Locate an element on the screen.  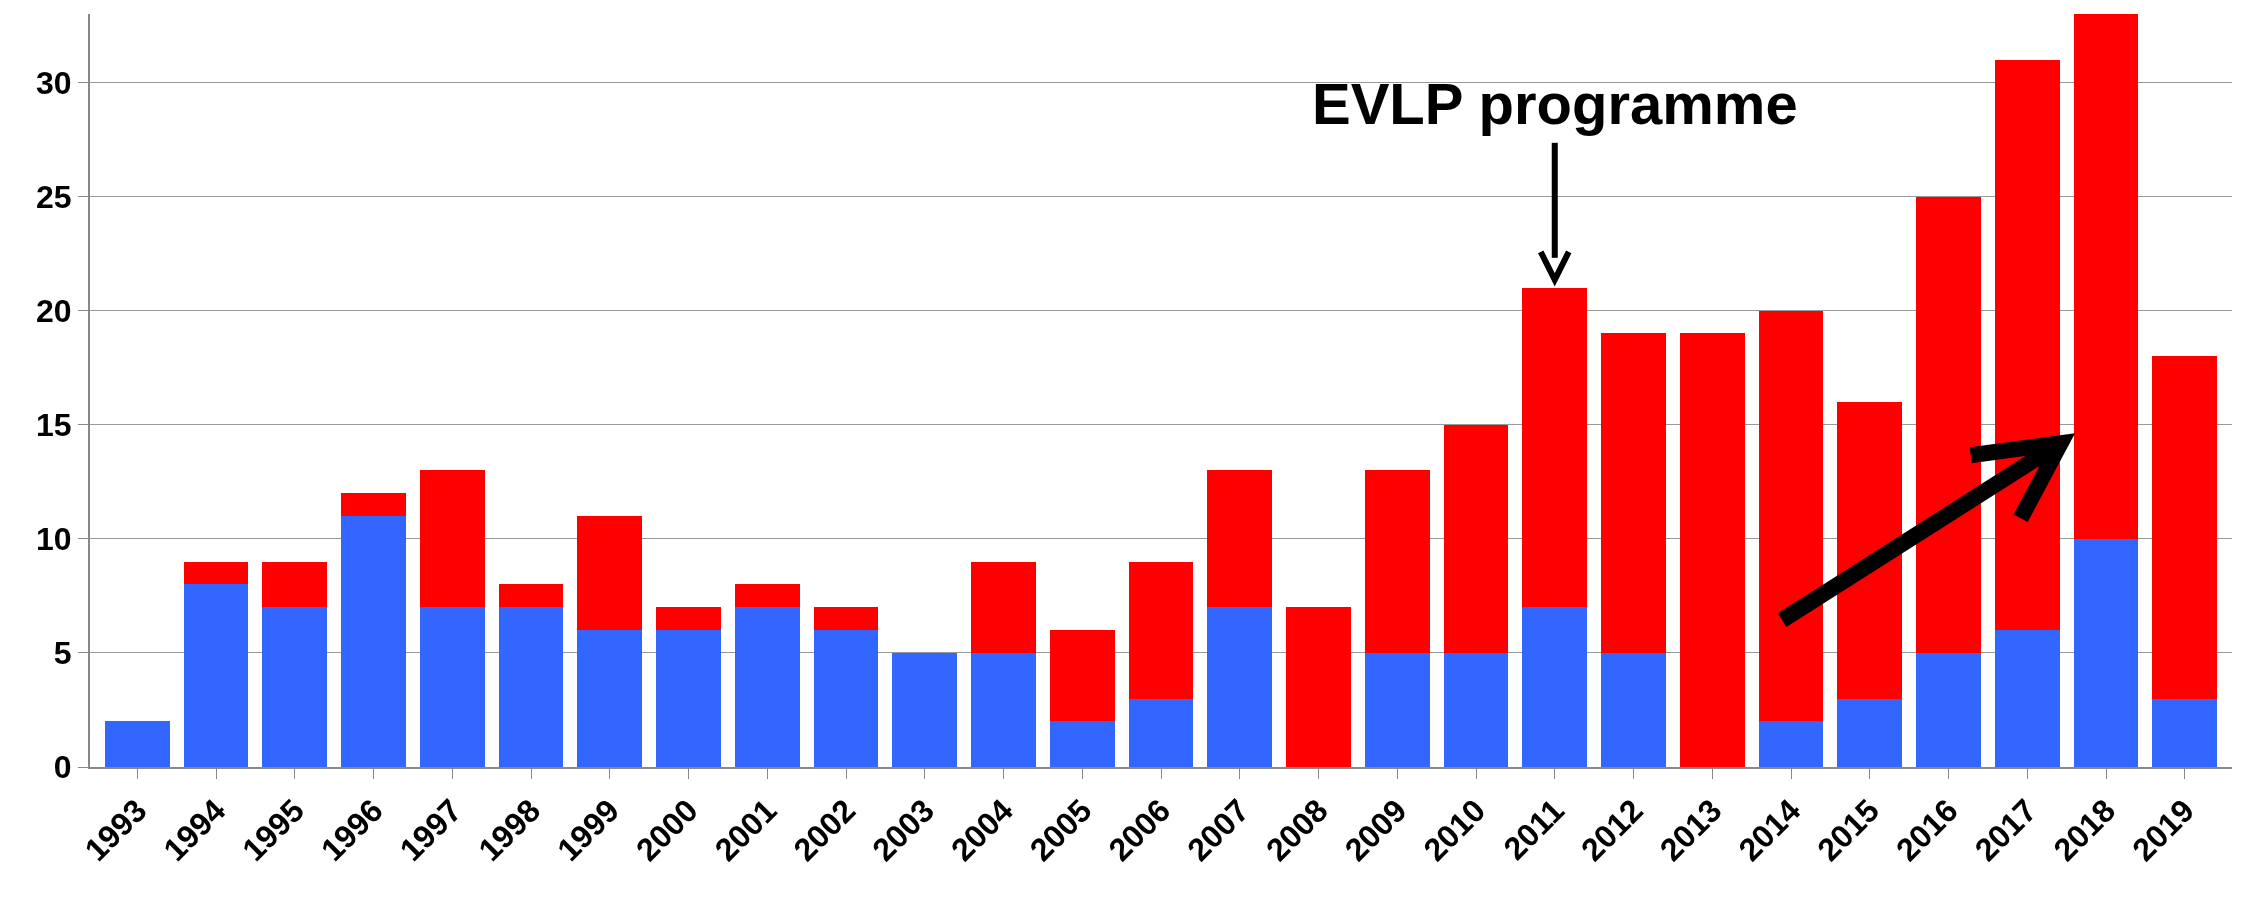
y-tick-label: 10 is located at coordinates (54, 539).